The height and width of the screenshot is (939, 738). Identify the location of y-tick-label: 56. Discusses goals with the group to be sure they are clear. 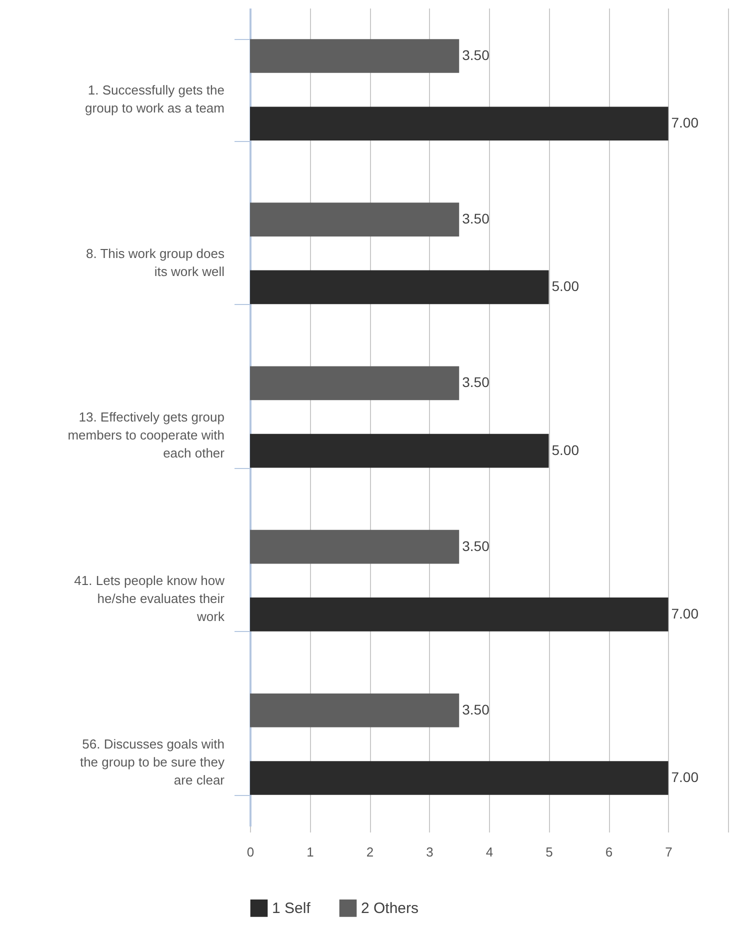
(153, 762).